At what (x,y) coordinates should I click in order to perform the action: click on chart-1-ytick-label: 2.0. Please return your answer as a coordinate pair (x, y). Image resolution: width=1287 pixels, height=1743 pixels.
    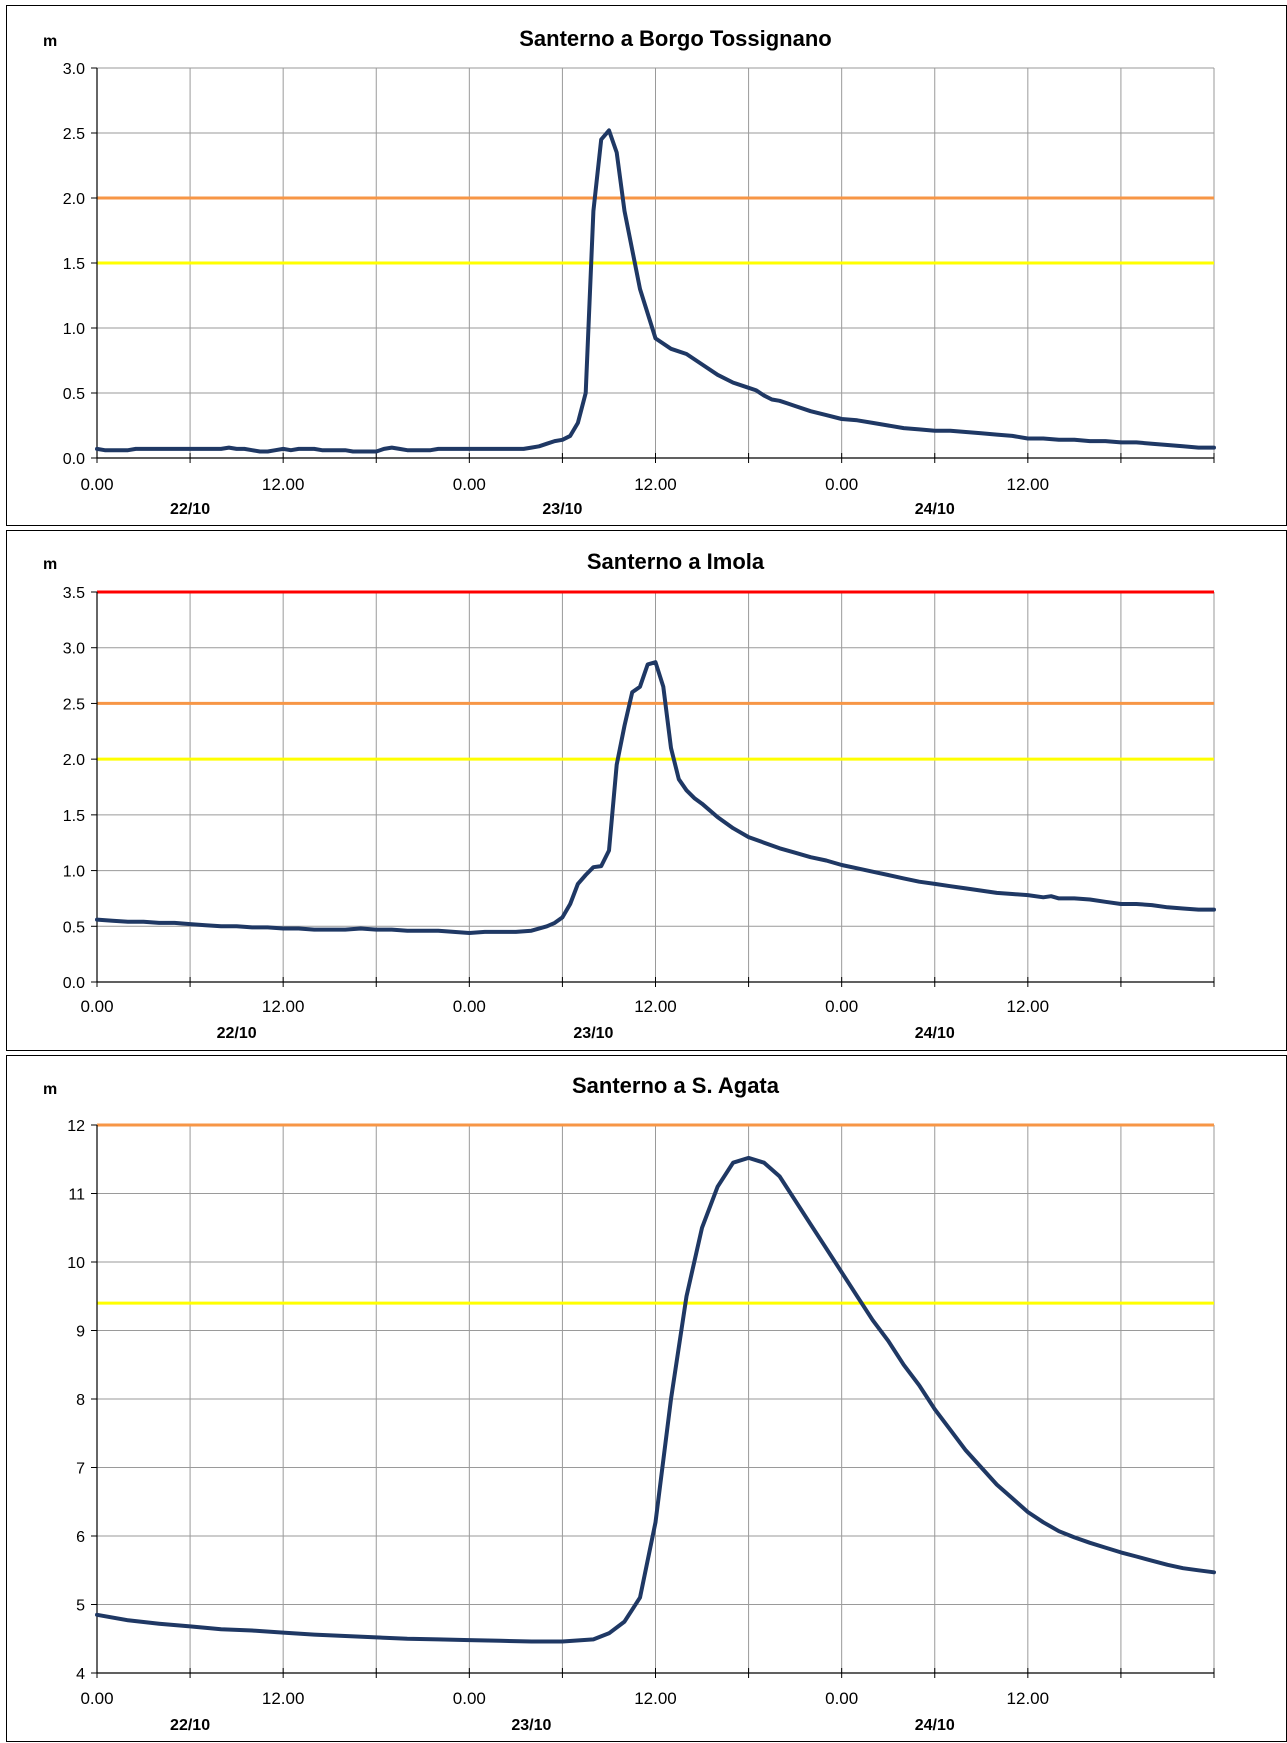
    Looking at the image, I should click on (74, 760).